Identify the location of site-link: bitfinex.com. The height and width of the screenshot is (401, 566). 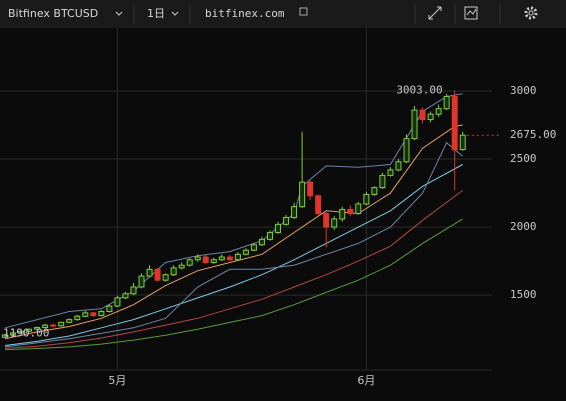
(245, 13).